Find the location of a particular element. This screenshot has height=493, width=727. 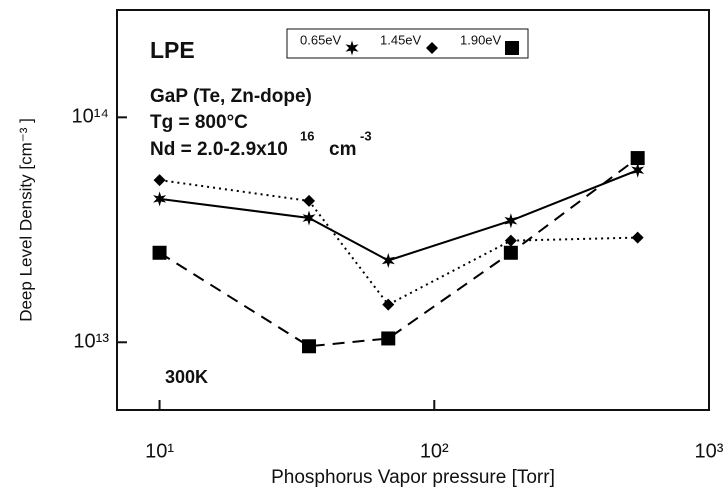

y-tick-label: 10¹⁴ is located at coordinates (91, 117).